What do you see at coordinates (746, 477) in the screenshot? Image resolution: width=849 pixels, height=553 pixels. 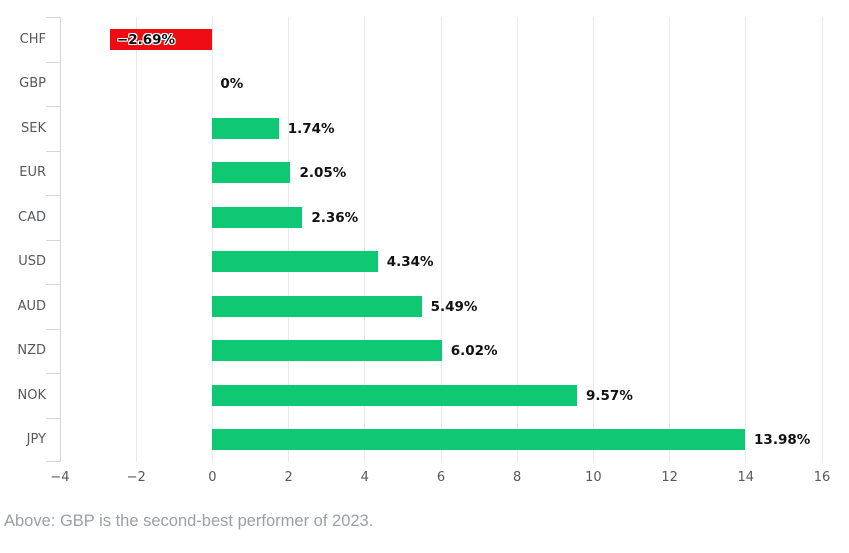 I see `x-tick-label: 14` at bounding box center [746, 477].